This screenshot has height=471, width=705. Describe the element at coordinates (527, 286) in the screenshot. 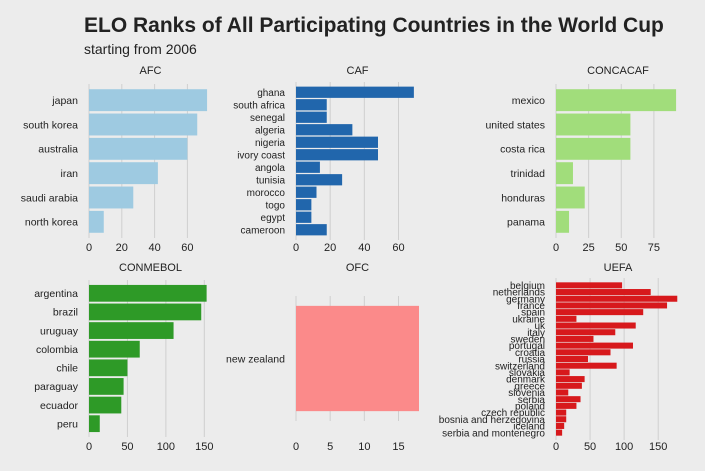

I see `category-label: belgium` at that location.